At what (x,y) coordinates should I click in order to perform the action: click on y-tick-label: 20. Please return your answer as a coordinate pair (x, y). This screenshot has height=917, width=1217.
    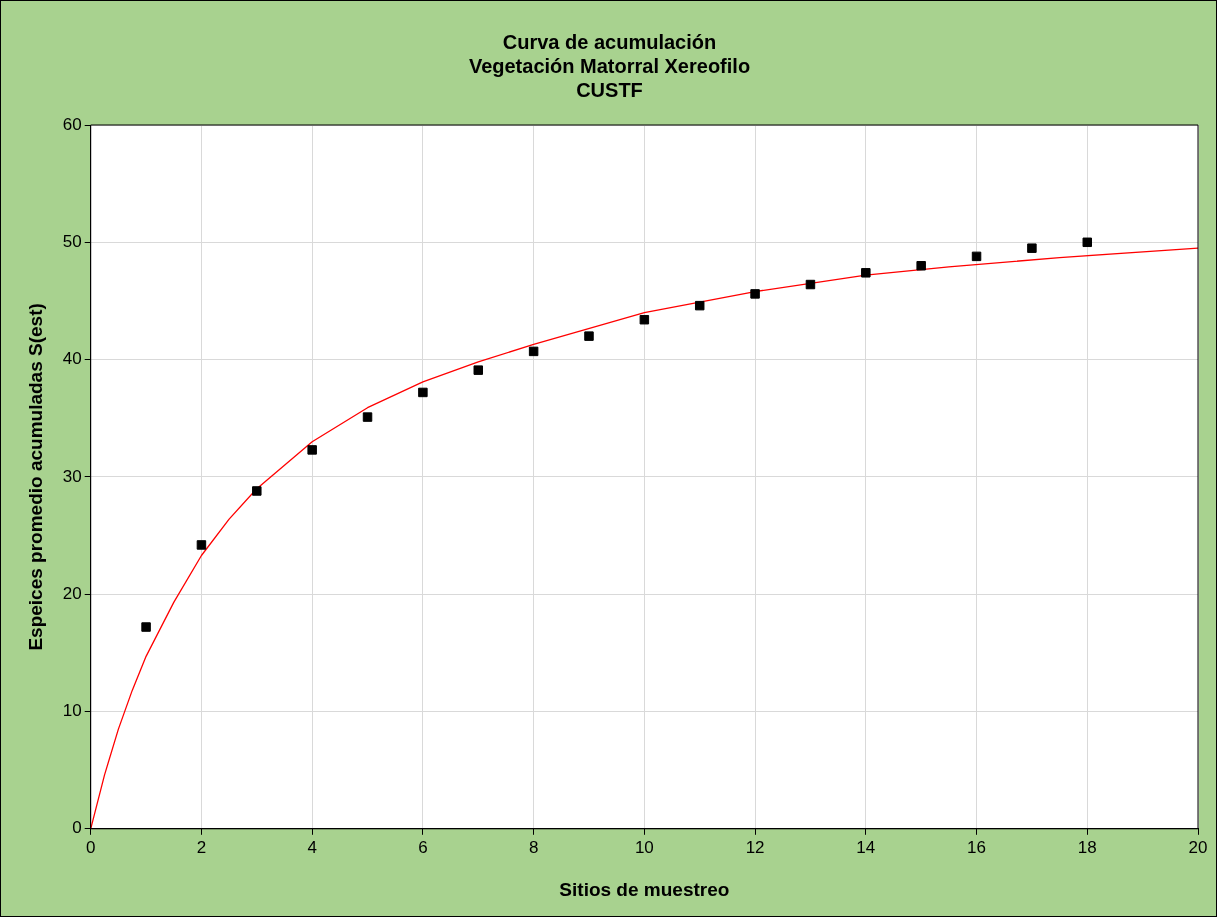
    Looking at the image, I should click on (72, 593).